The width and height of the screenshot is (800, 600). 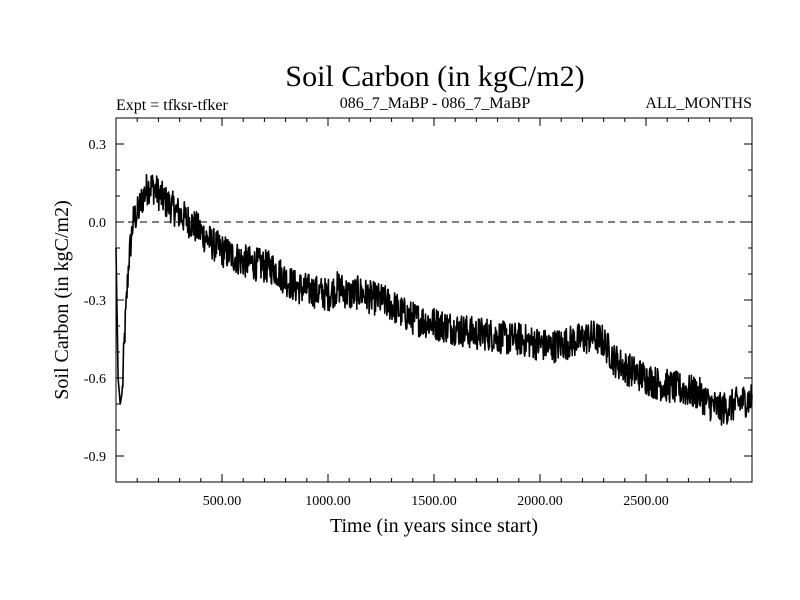 What do you see at coordinates (328, 501) in the screenshot?
I see `x-tick-label: 1000.00` at bounding box center [328, 501].